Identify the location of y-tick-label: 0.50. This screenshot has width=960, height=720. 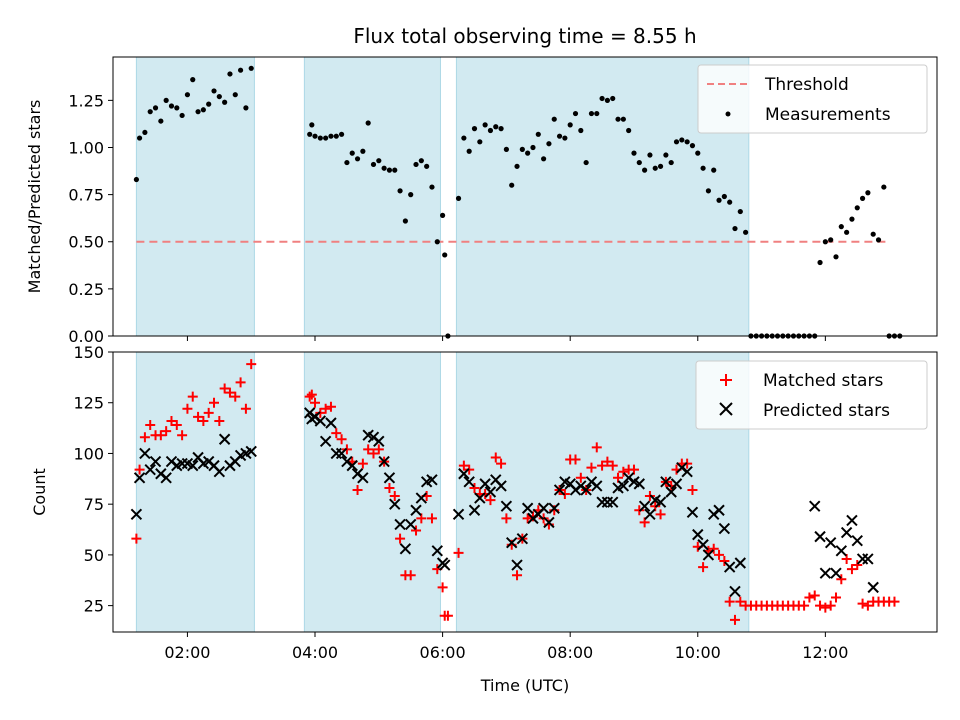
(86, 242).